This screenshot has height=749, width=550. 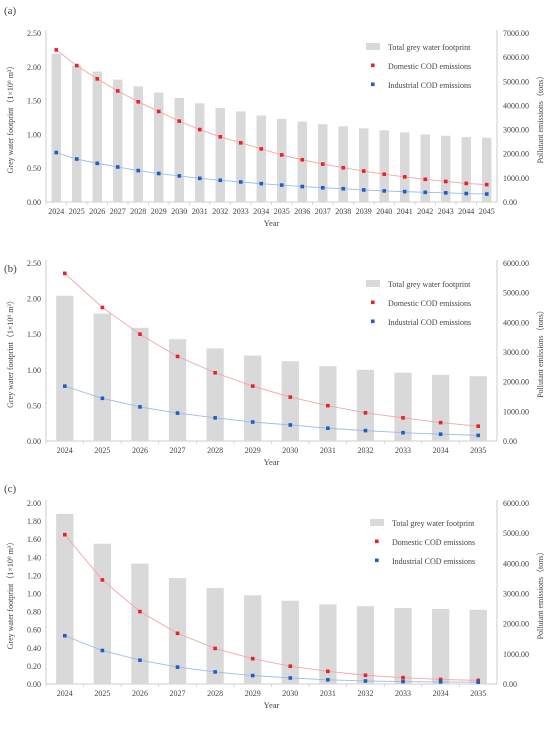 What do you see at coordinates (429, 85) in the screenshot?
I see `legend-entry: Industrial COD emissions` at bounding box center [429, 85].